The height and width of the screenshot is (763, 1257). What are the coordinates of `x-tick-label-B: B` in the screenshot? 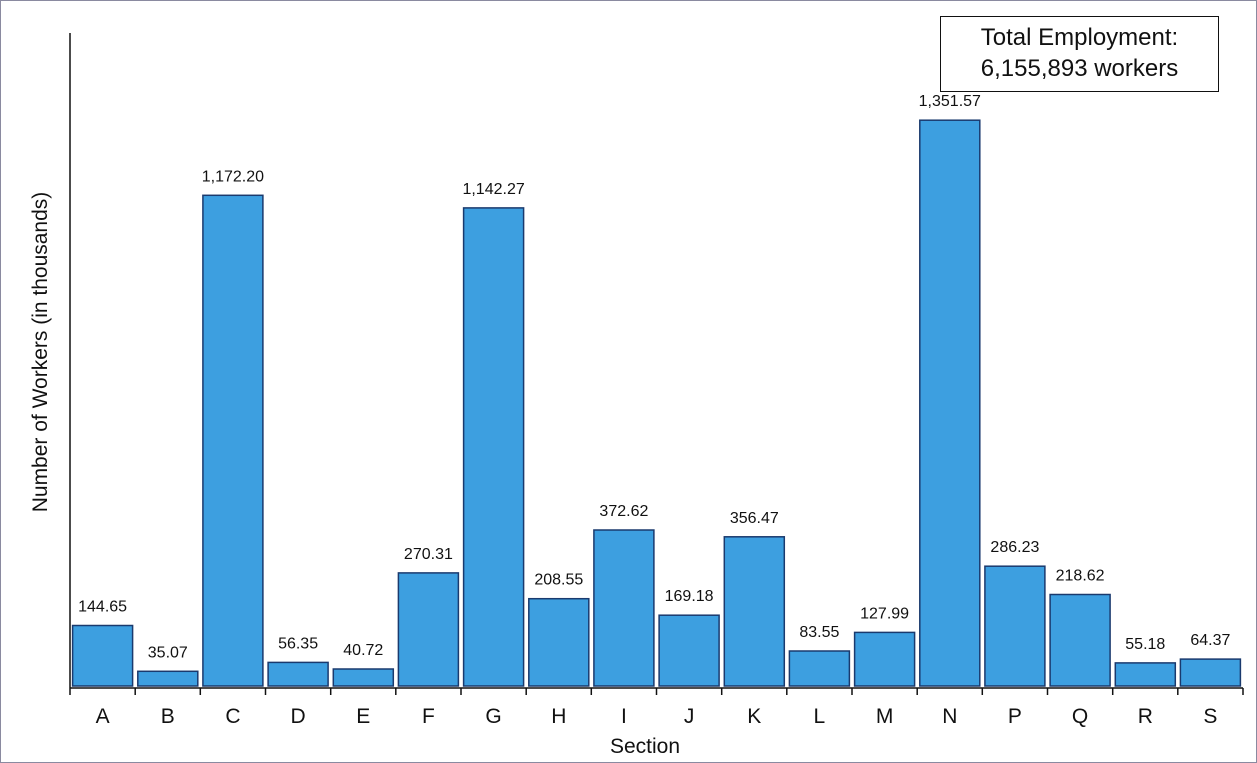 It's located at (168, 716).